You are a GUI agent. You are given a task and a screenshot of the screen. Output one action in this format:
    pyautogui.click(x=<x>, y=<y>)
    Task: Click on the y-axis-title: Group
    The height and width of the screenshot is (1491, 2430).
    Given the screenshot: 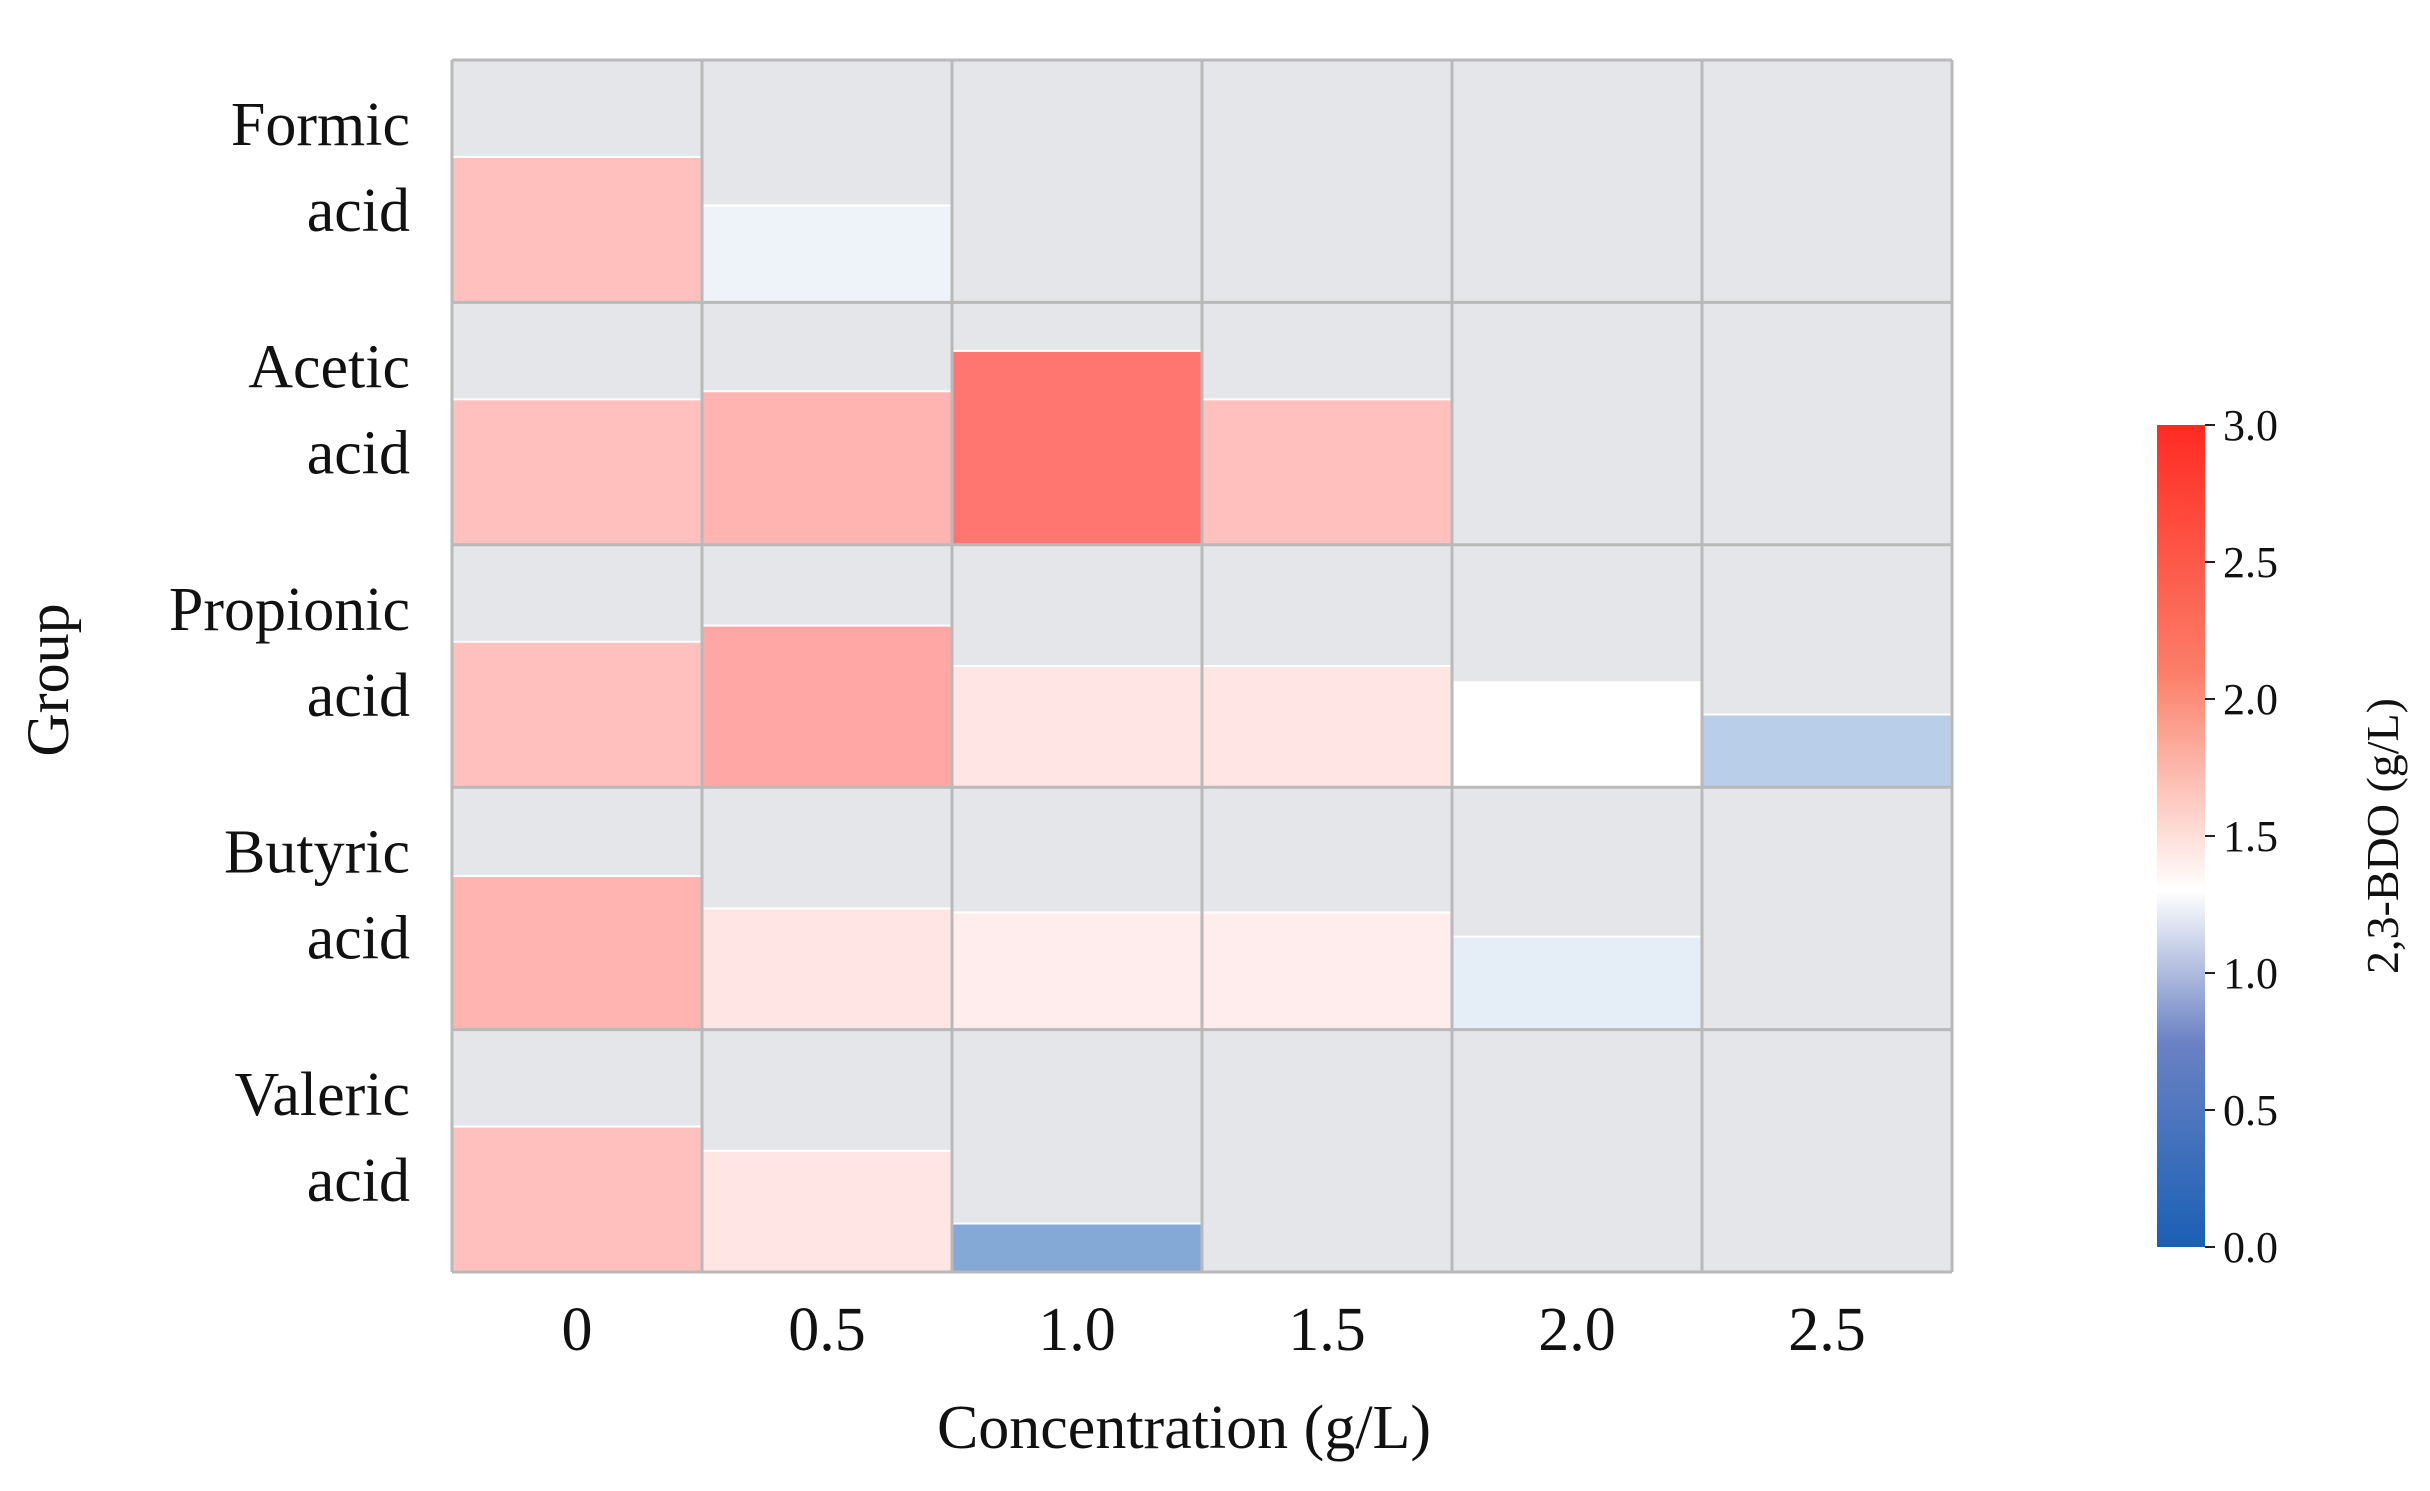 What is the action you would take?
    pyautogui.click(x=48, y=679)
    